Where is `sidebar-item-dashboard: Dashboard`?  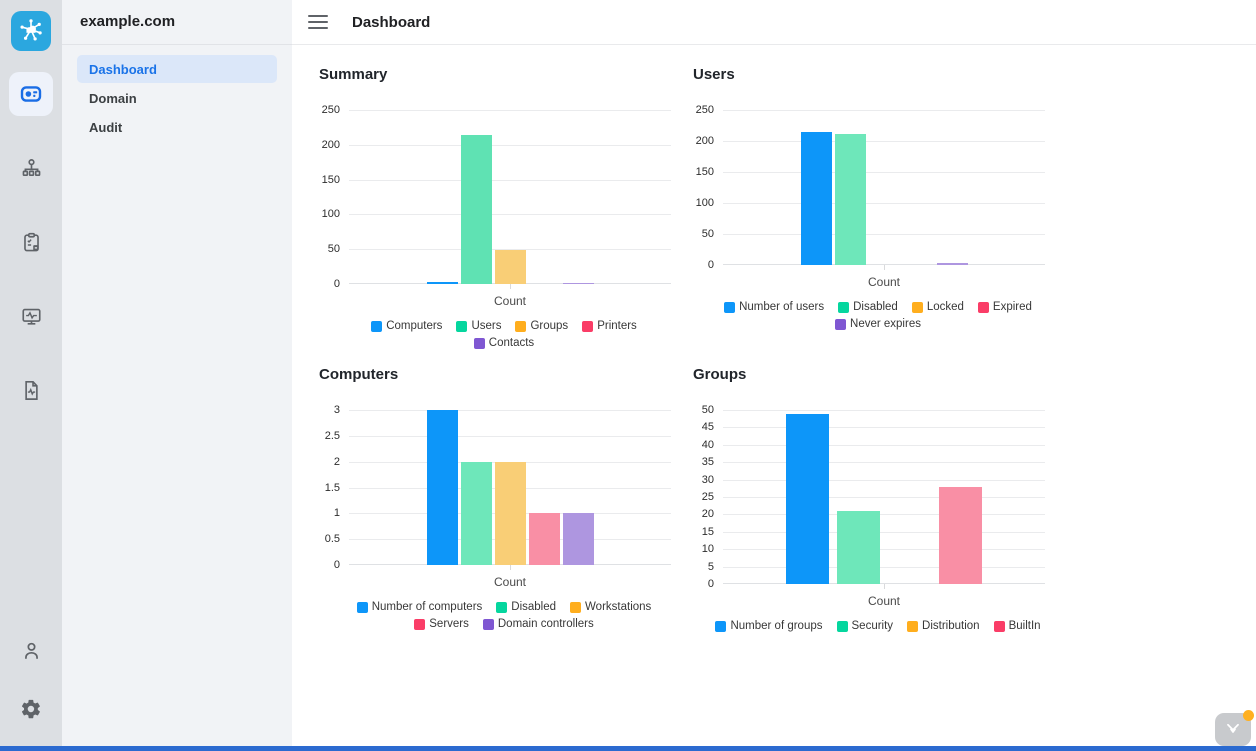
sidebar-item-dashboard: Dashboard is located at coordinates (177, 69).